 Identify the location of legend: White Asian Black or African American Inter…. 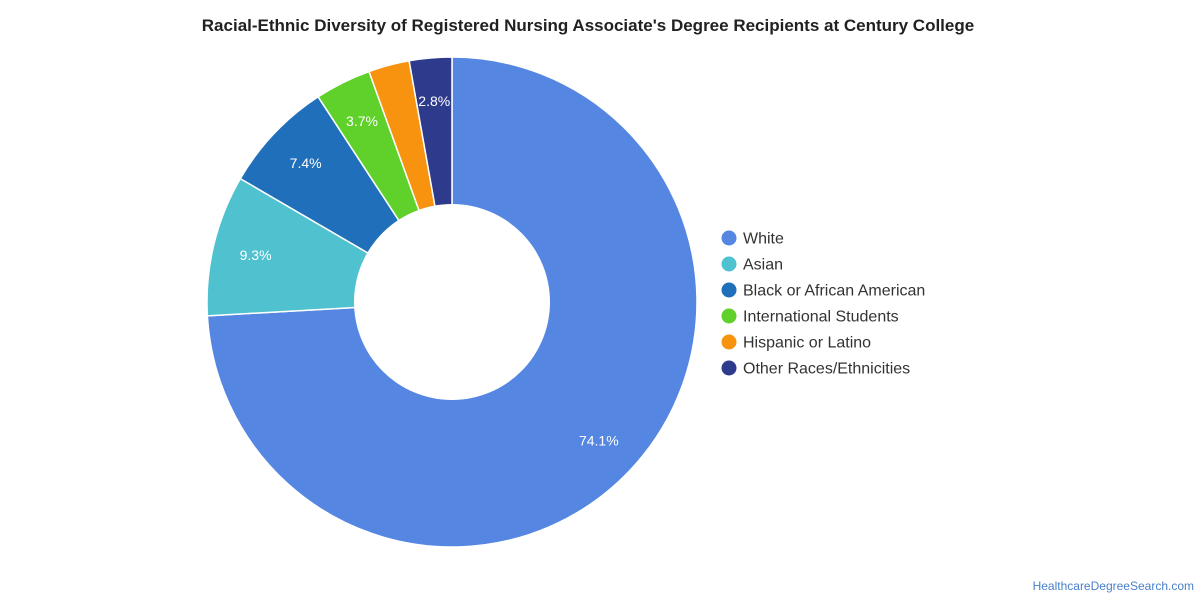
(823, 304).